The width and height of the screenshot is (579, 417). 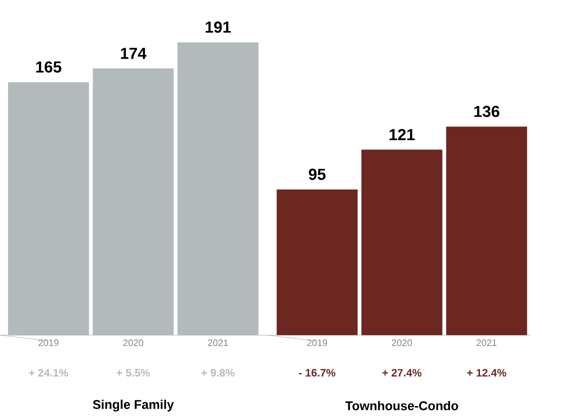 I want to click on data-label: 174, so click(x=133, y=53).